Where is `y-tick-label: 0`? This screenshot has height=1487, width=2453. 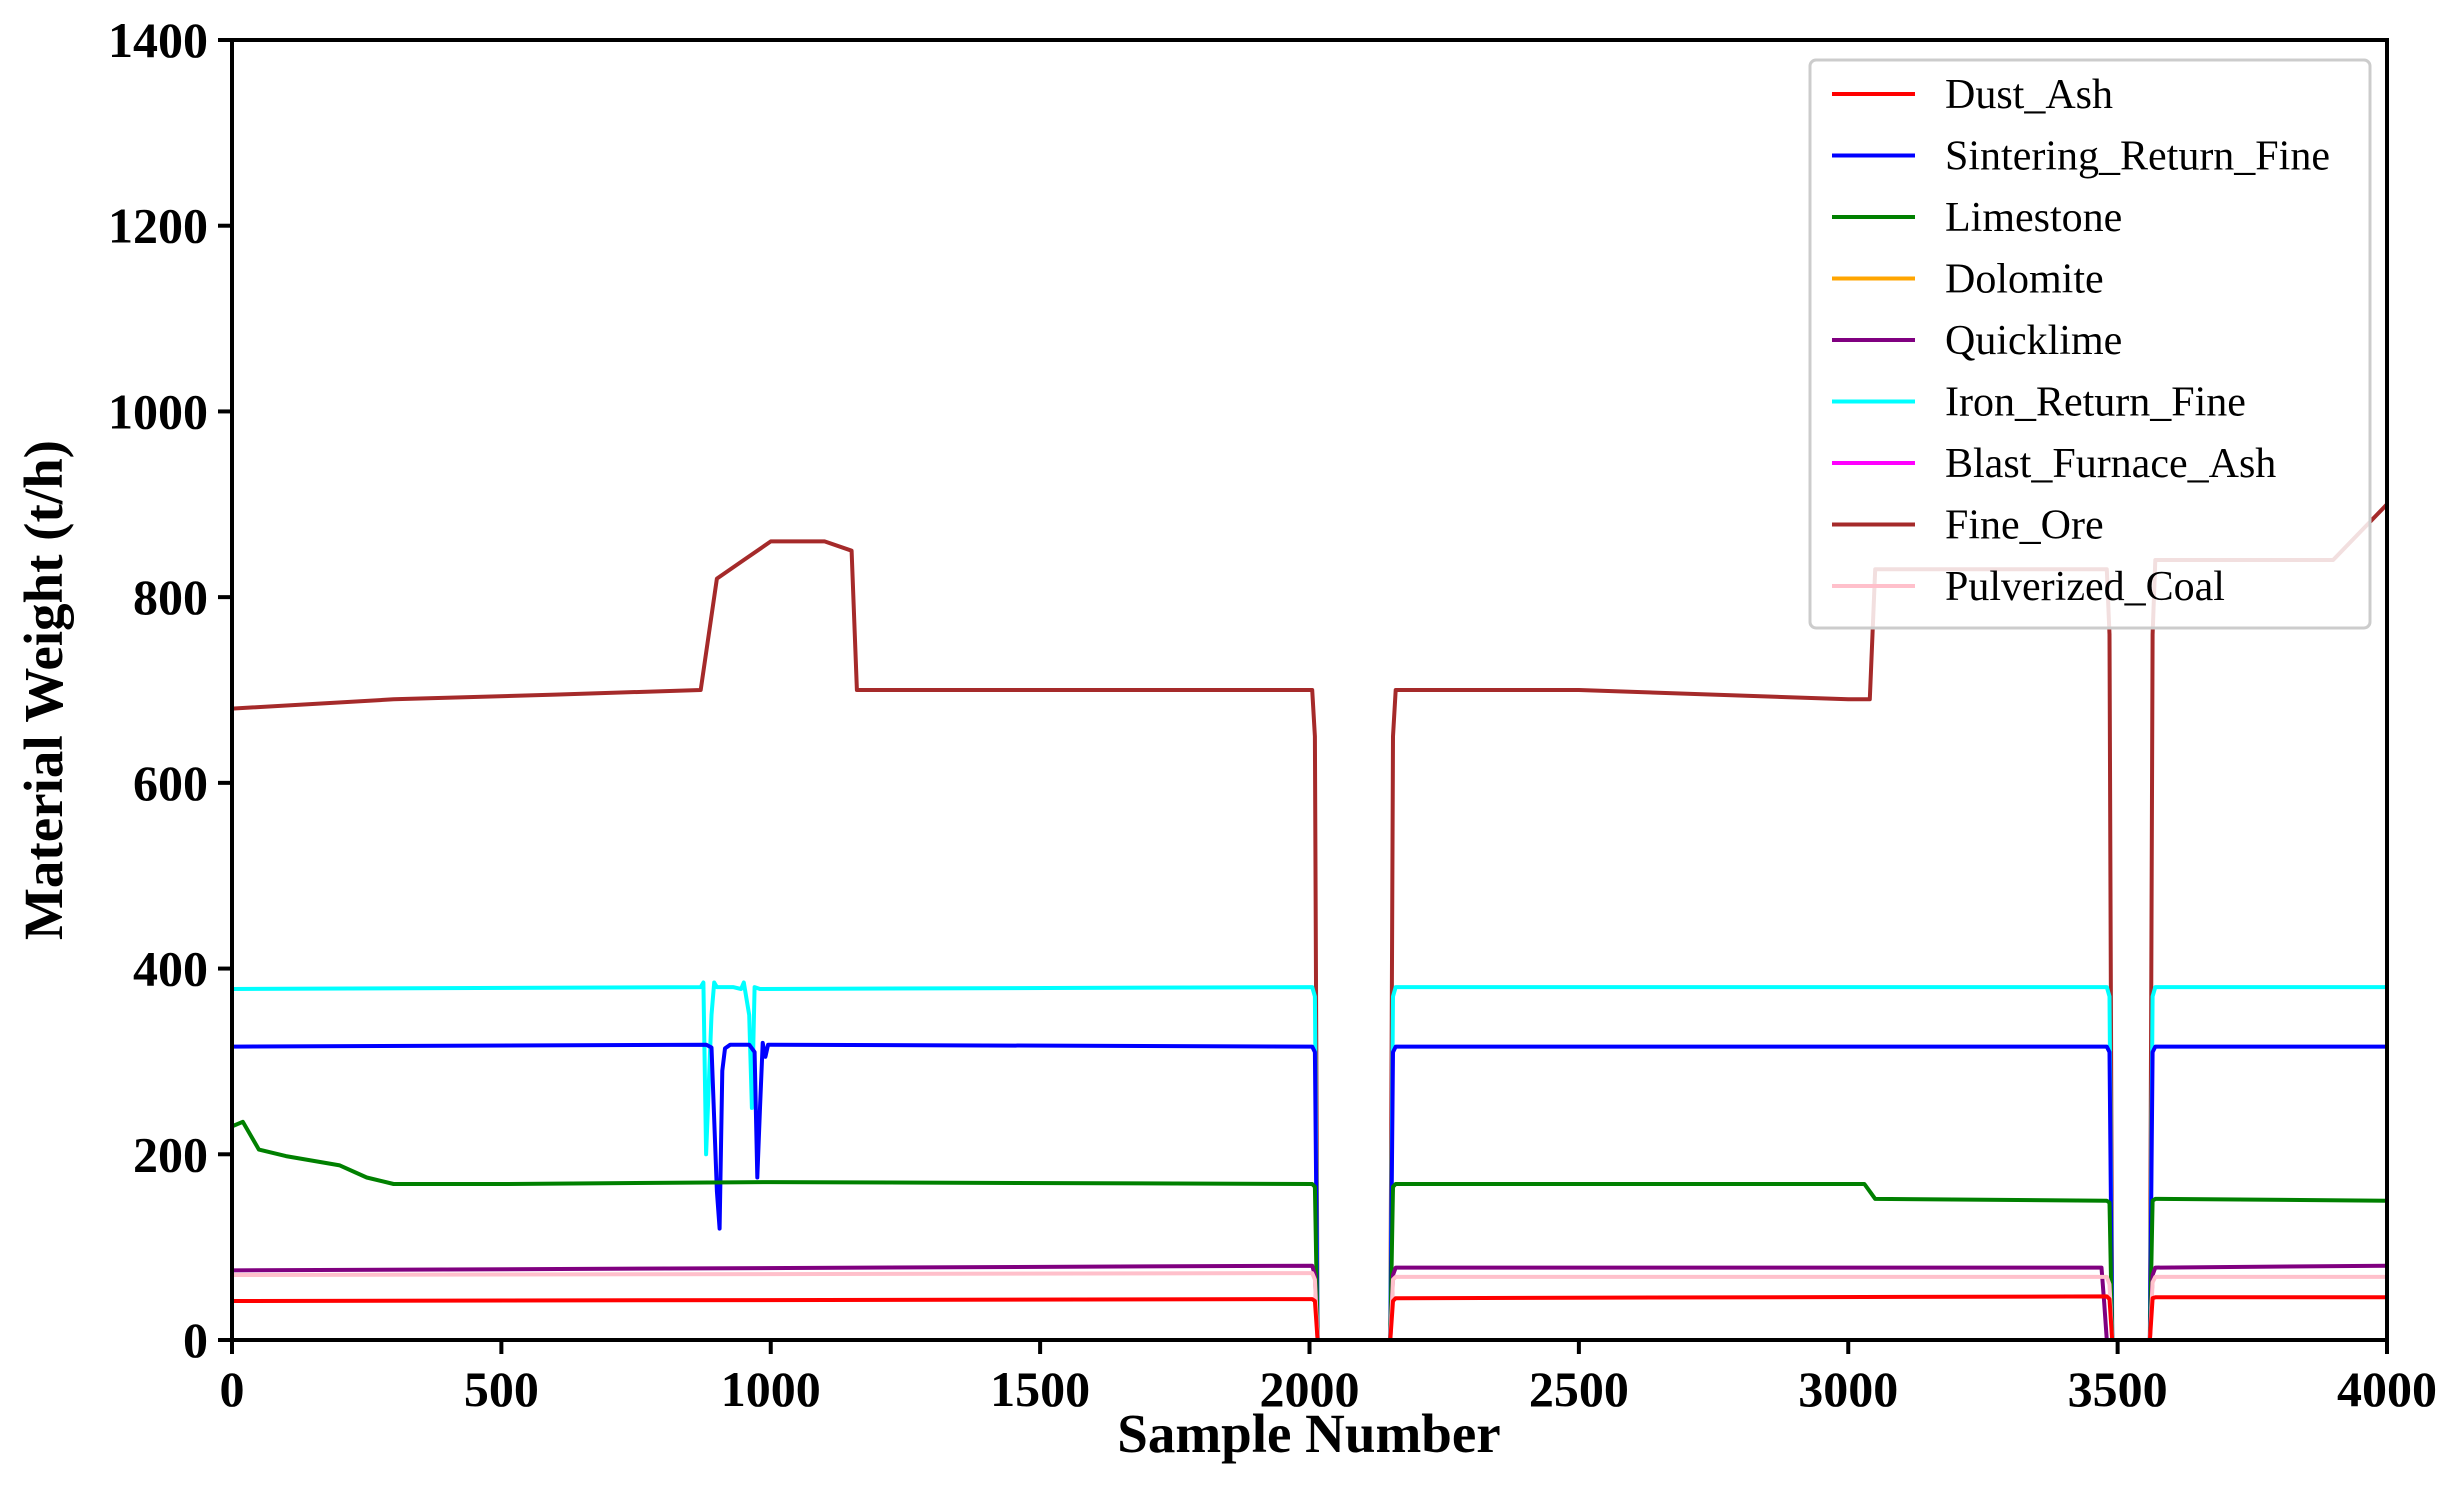
y-tick-label: 0 is located at coordinates (195, 1340).